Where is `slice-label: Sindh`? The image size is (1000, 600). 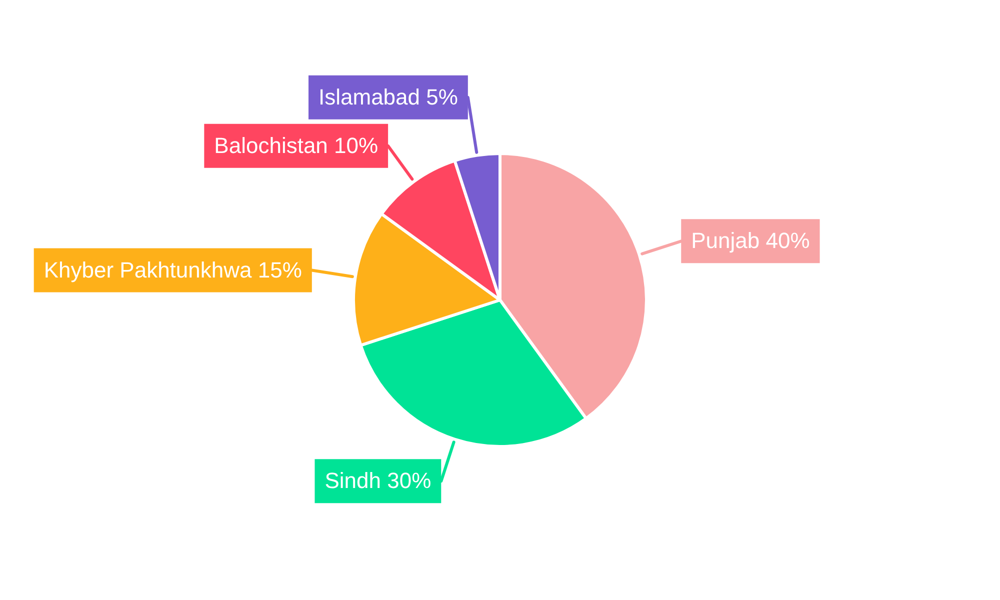 slice-label: Sindh is located at coordinates (353, 481).